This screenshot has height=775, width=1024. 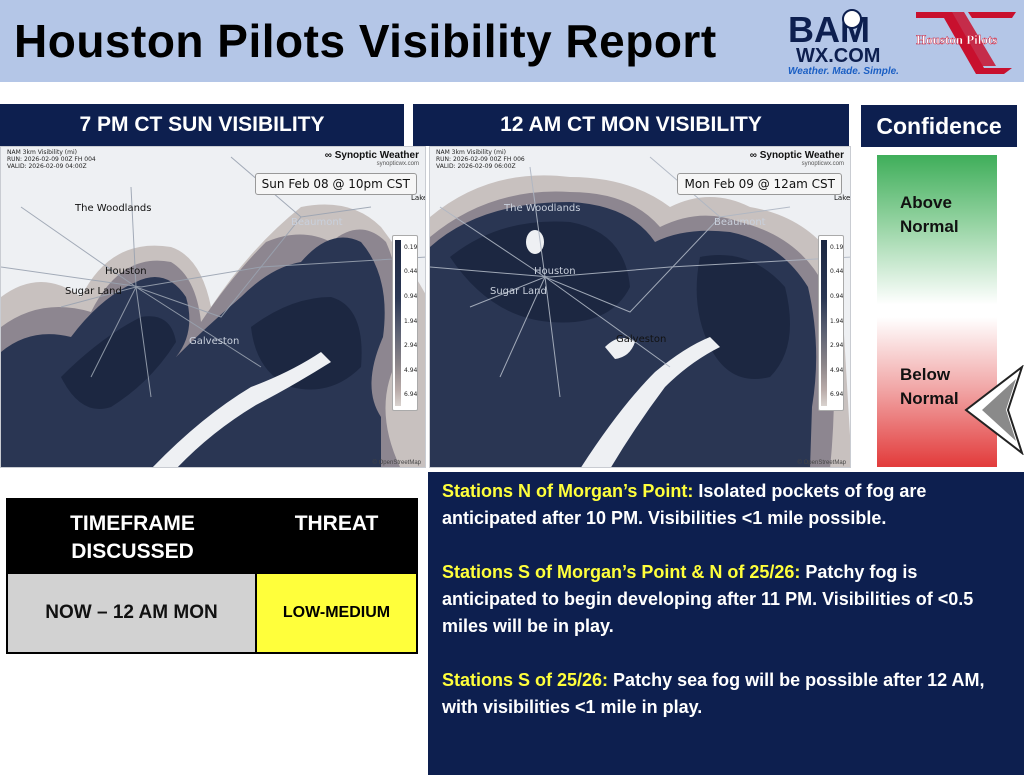 What do you see at coordinates (335, 184) in the screenshot?
I see `valid-time-badge: Sun Feb 08 @ 10pm CST` at bounding box center [335, 184].